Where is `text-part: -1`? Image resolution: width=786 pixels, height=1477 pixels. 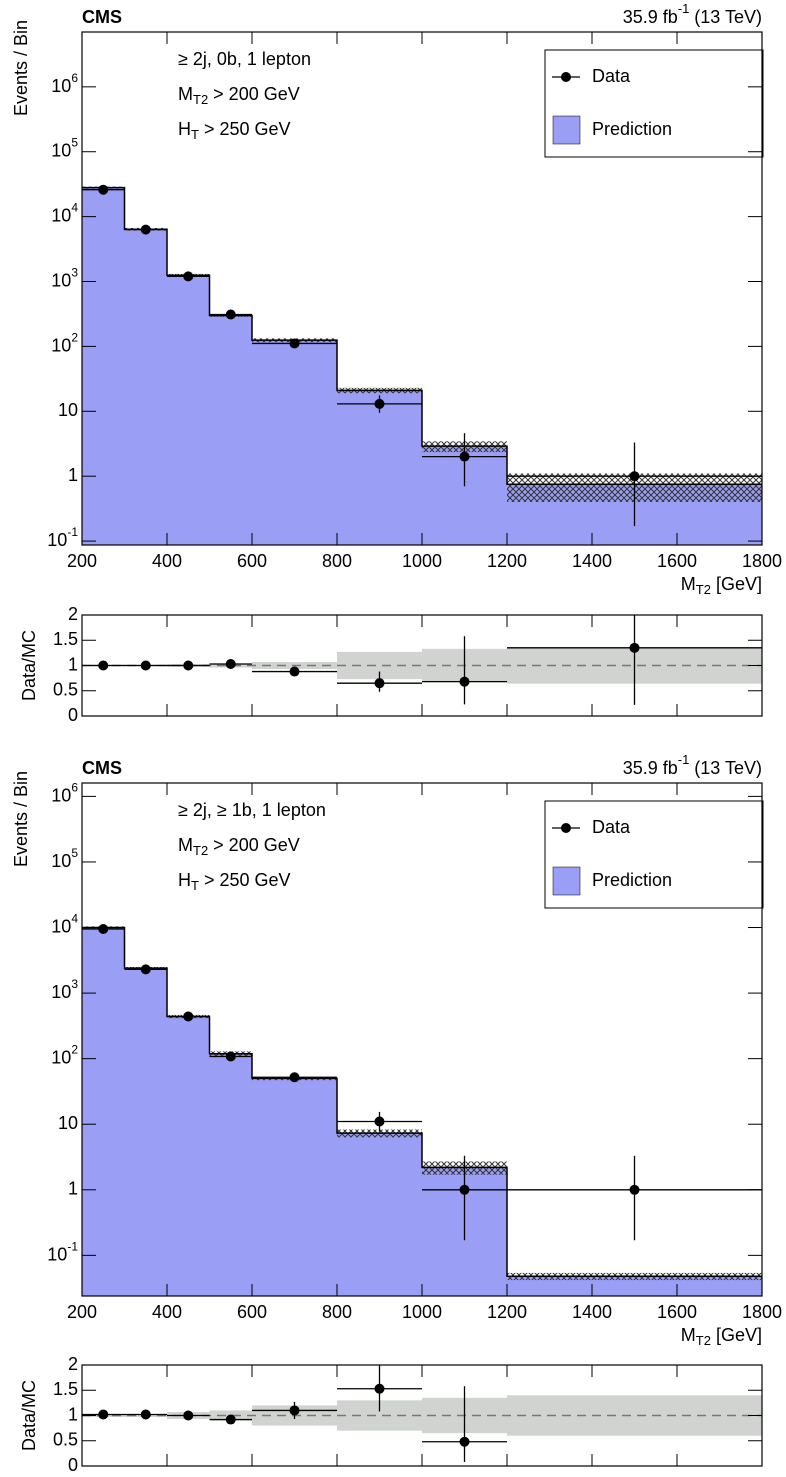 text-part: -1 is located at coordinates (684, 8).